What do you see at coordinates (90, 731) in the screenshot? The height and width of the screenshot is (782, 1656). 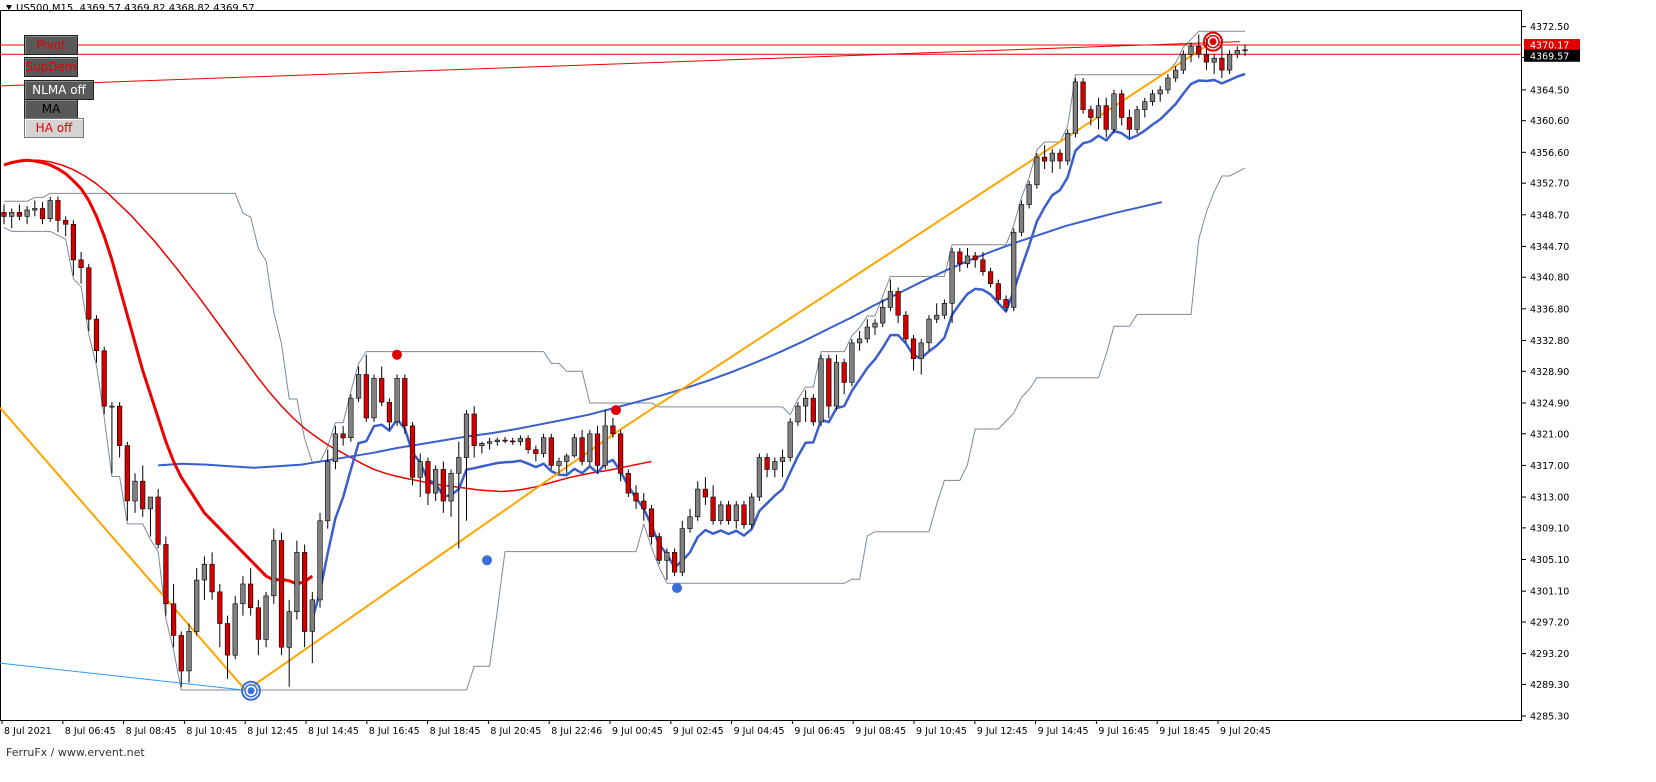 I see `x-tick-label: 8 Jul 06:45` at bounding box center [90, 731].